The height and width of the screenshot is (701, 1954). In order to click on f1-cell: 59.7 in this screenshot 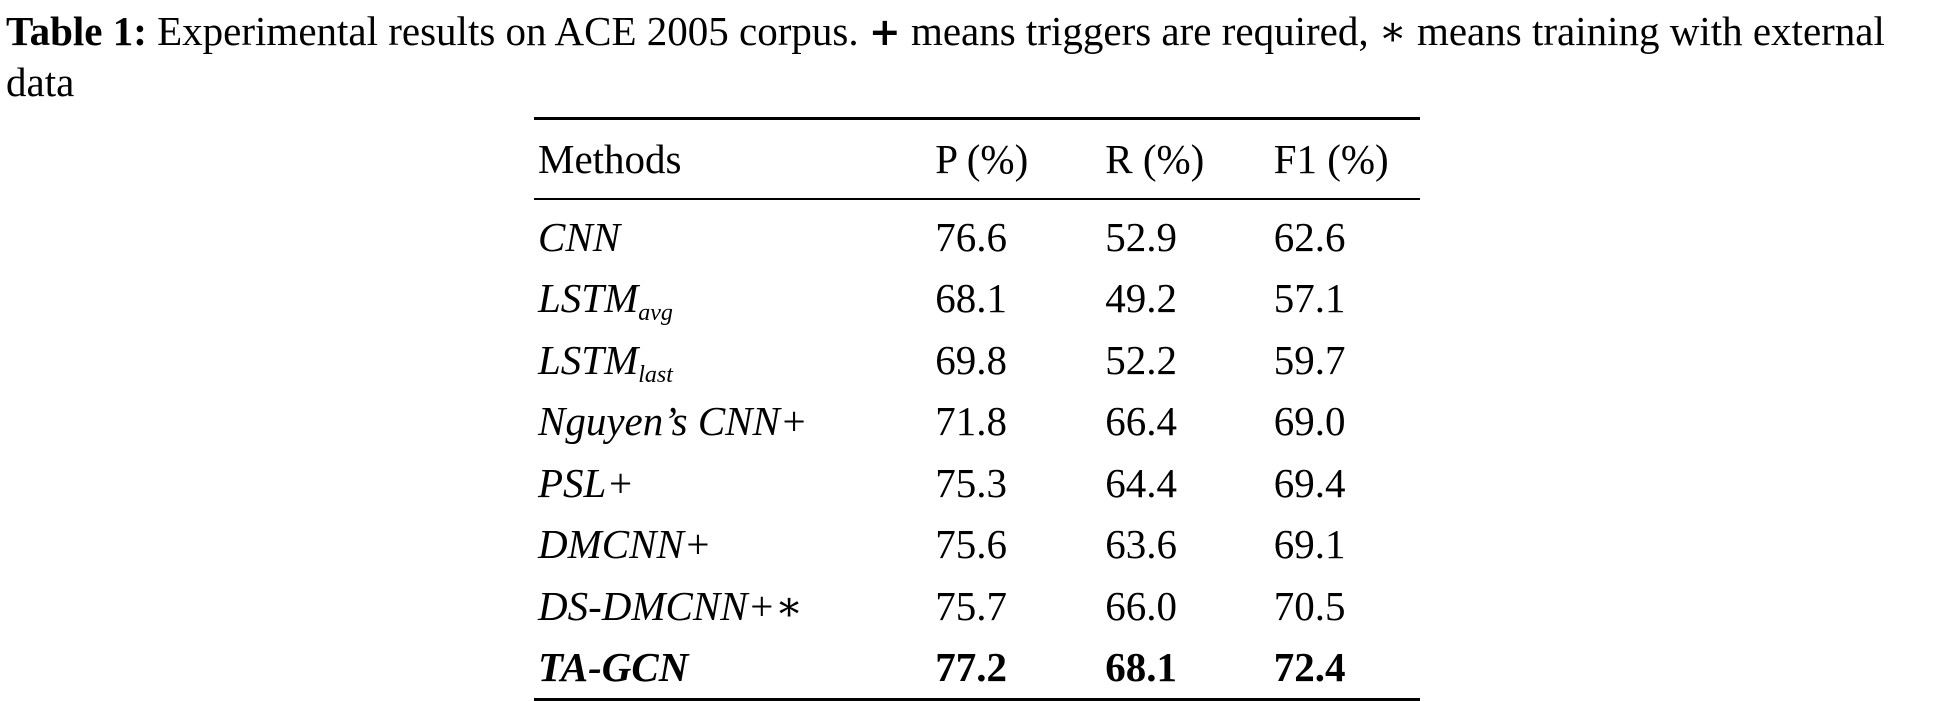, I will do `click(1309, 359)`.